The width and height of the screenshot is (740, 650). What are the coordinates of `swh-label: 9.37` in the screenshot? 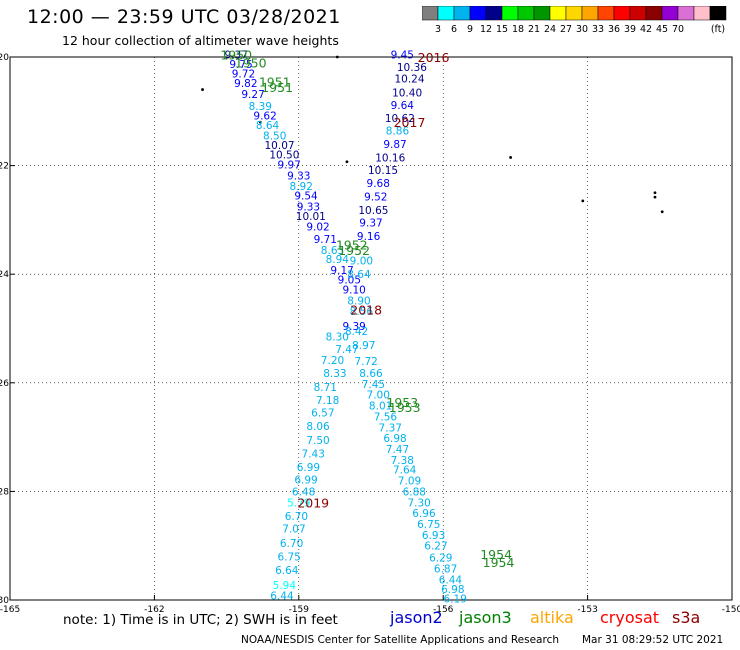 It's located at (236, 55).